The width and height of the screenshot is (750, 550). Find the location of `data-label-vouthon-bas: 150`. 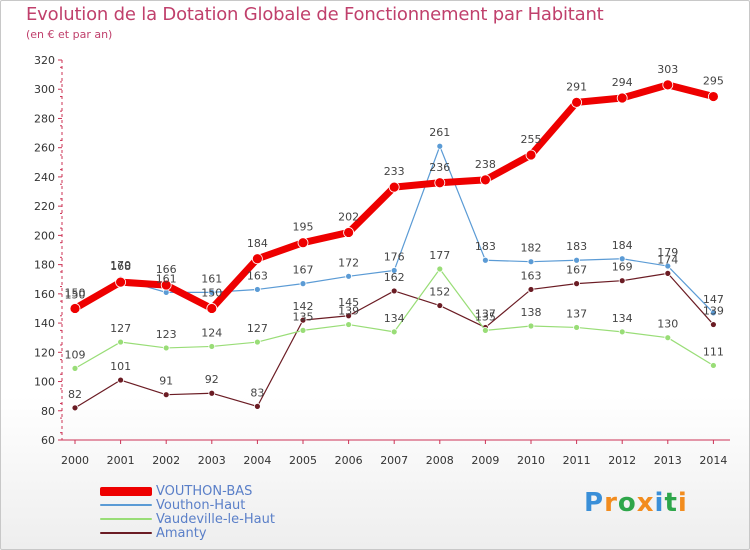

data-label-vouthon-bas: 150 is located at coordinates (211, 292).